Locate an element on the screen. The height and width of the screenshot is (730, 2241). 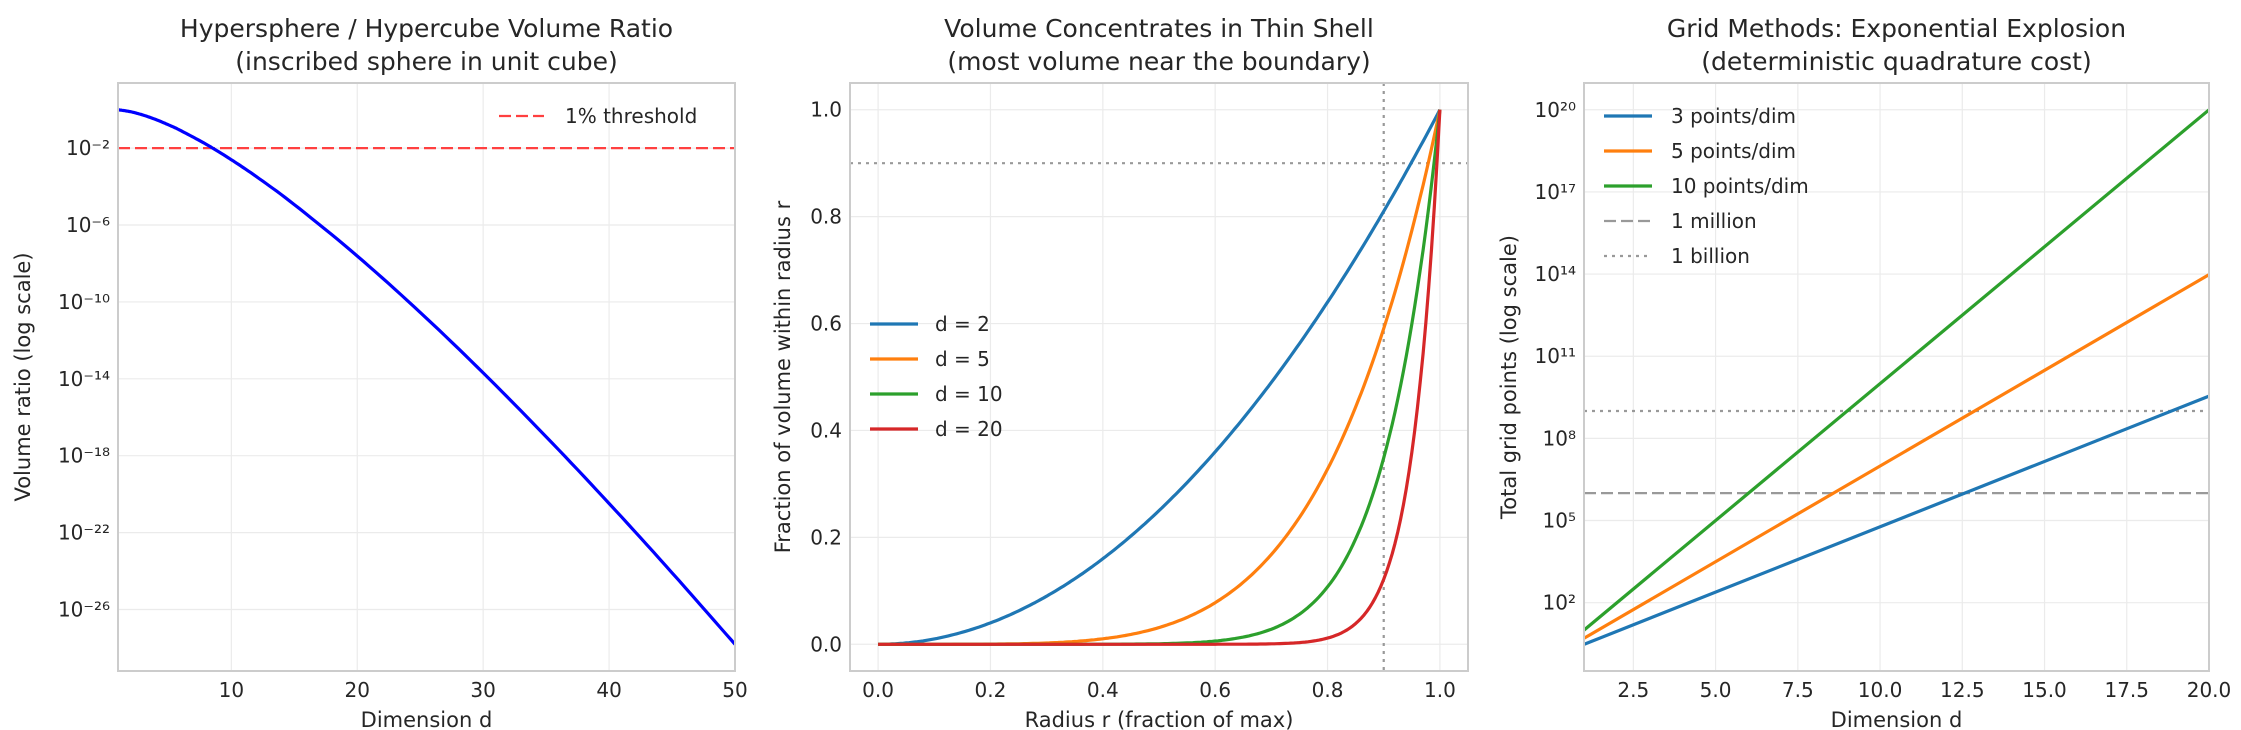
x-tick-label: 12.5 is located at coordinates (1962, 690).